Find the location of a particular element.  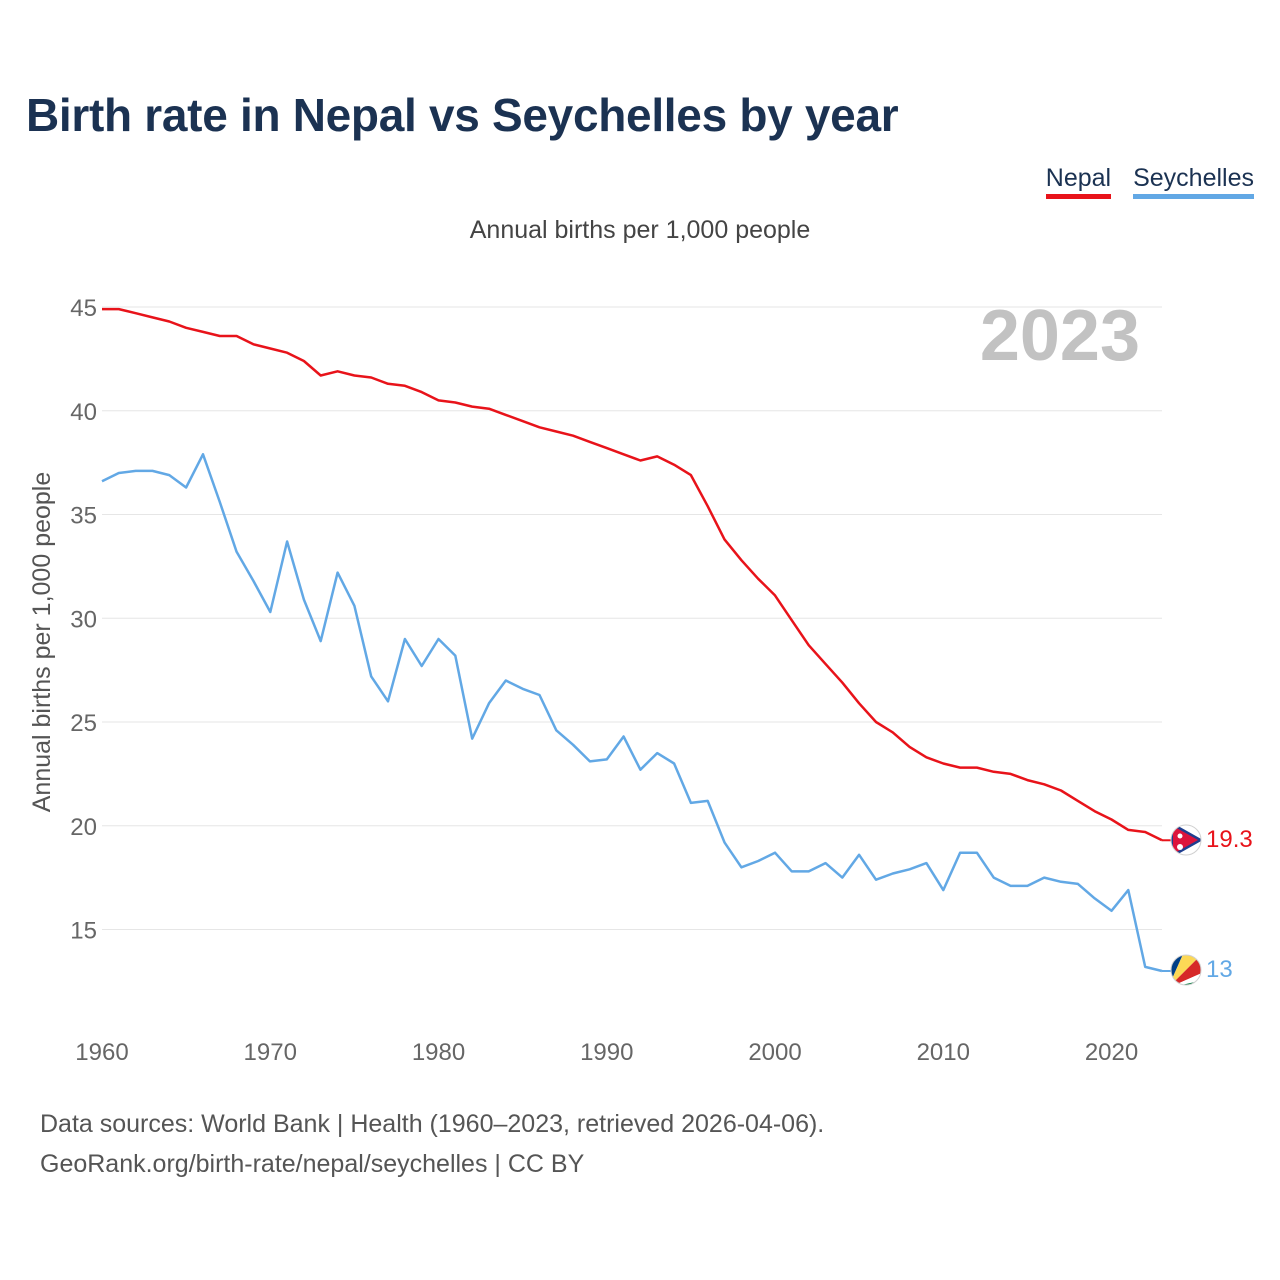

nepal-end-value: 19.3 is located at coordinates (1229, 839).